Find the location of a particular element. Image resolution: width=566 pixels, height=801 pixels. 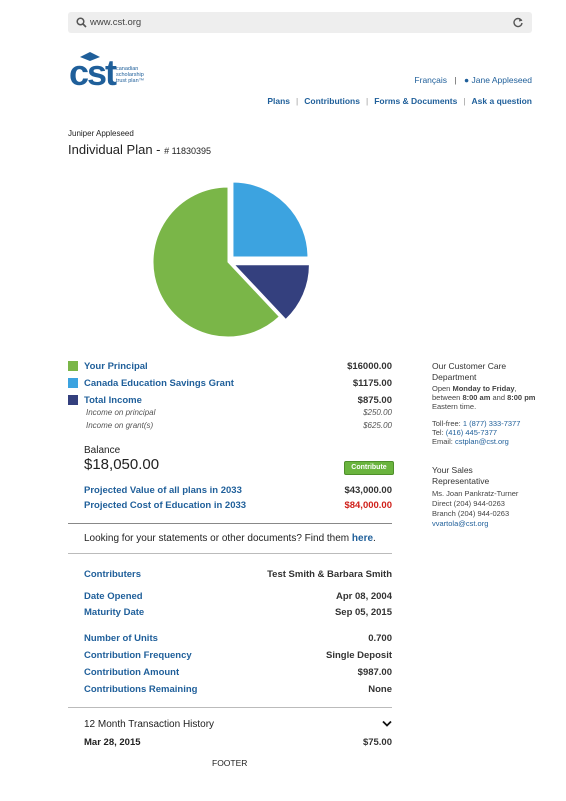

legend-amount: $1175.00 is located at coordinates (372, 383).